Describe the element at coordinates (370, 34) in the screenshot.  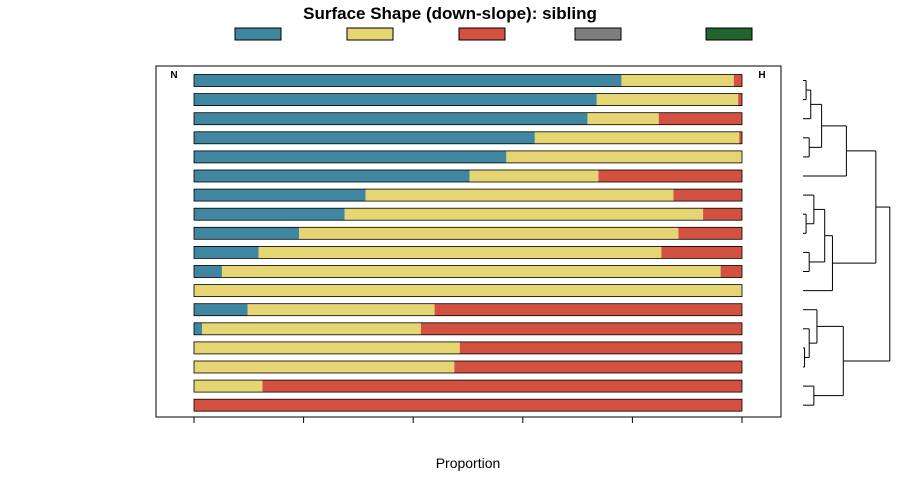
I see `legend-swatch-linear` at that location.